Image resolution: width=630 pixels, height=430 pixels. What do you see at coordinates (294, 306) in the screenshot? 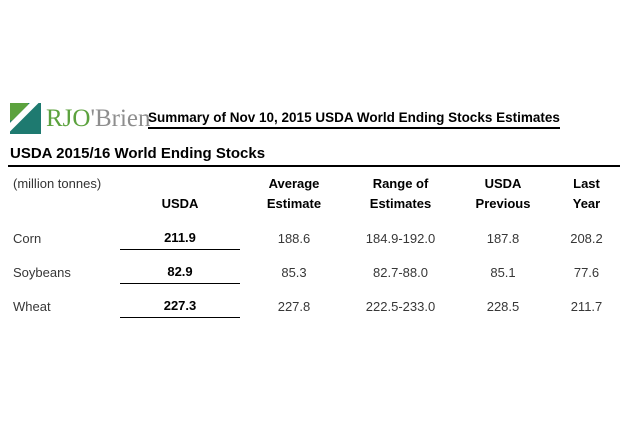
I see `average-estimate-value: 227.8` at bounding box center [294, 306].